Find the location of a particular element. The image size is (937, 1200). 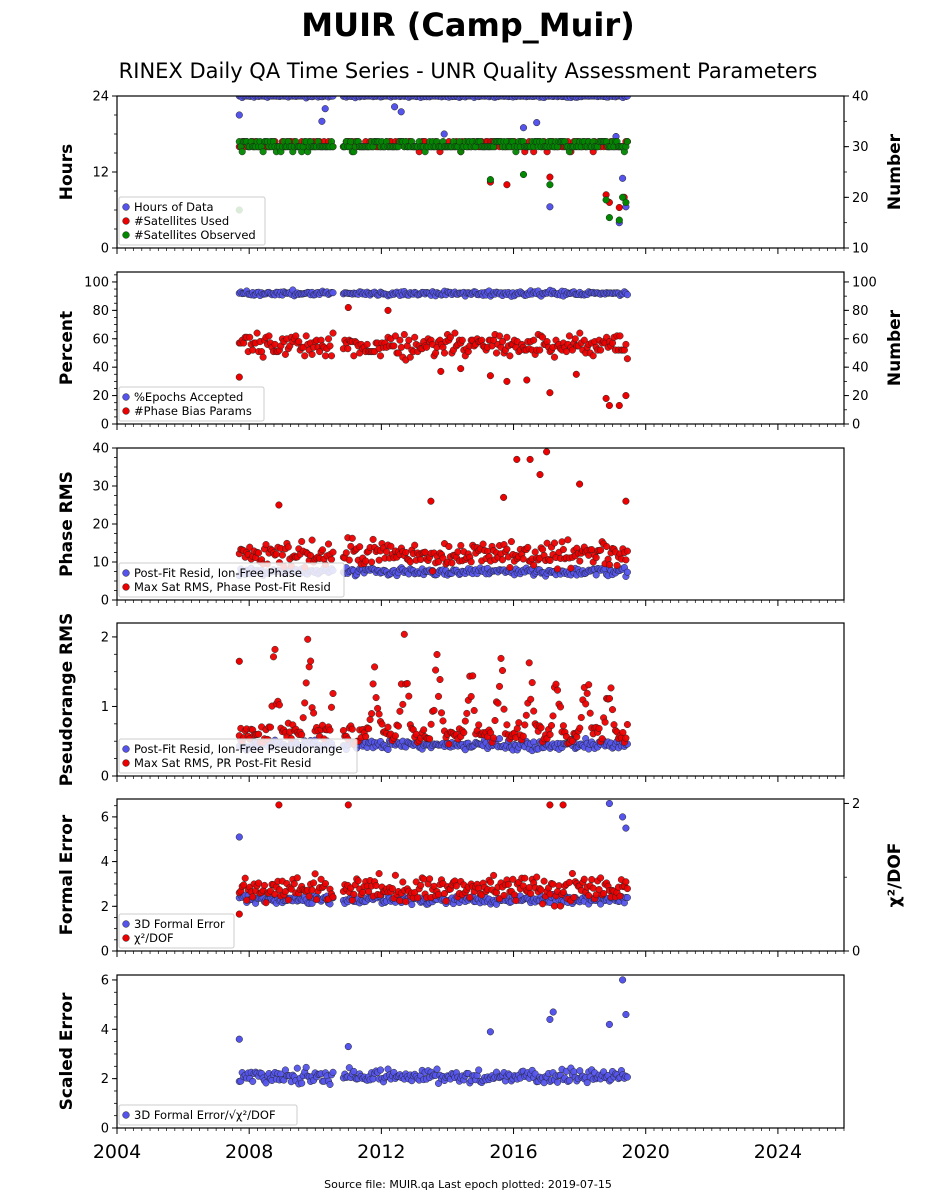

x-tick-label: 2012 is located at coordinates (381, 1152).